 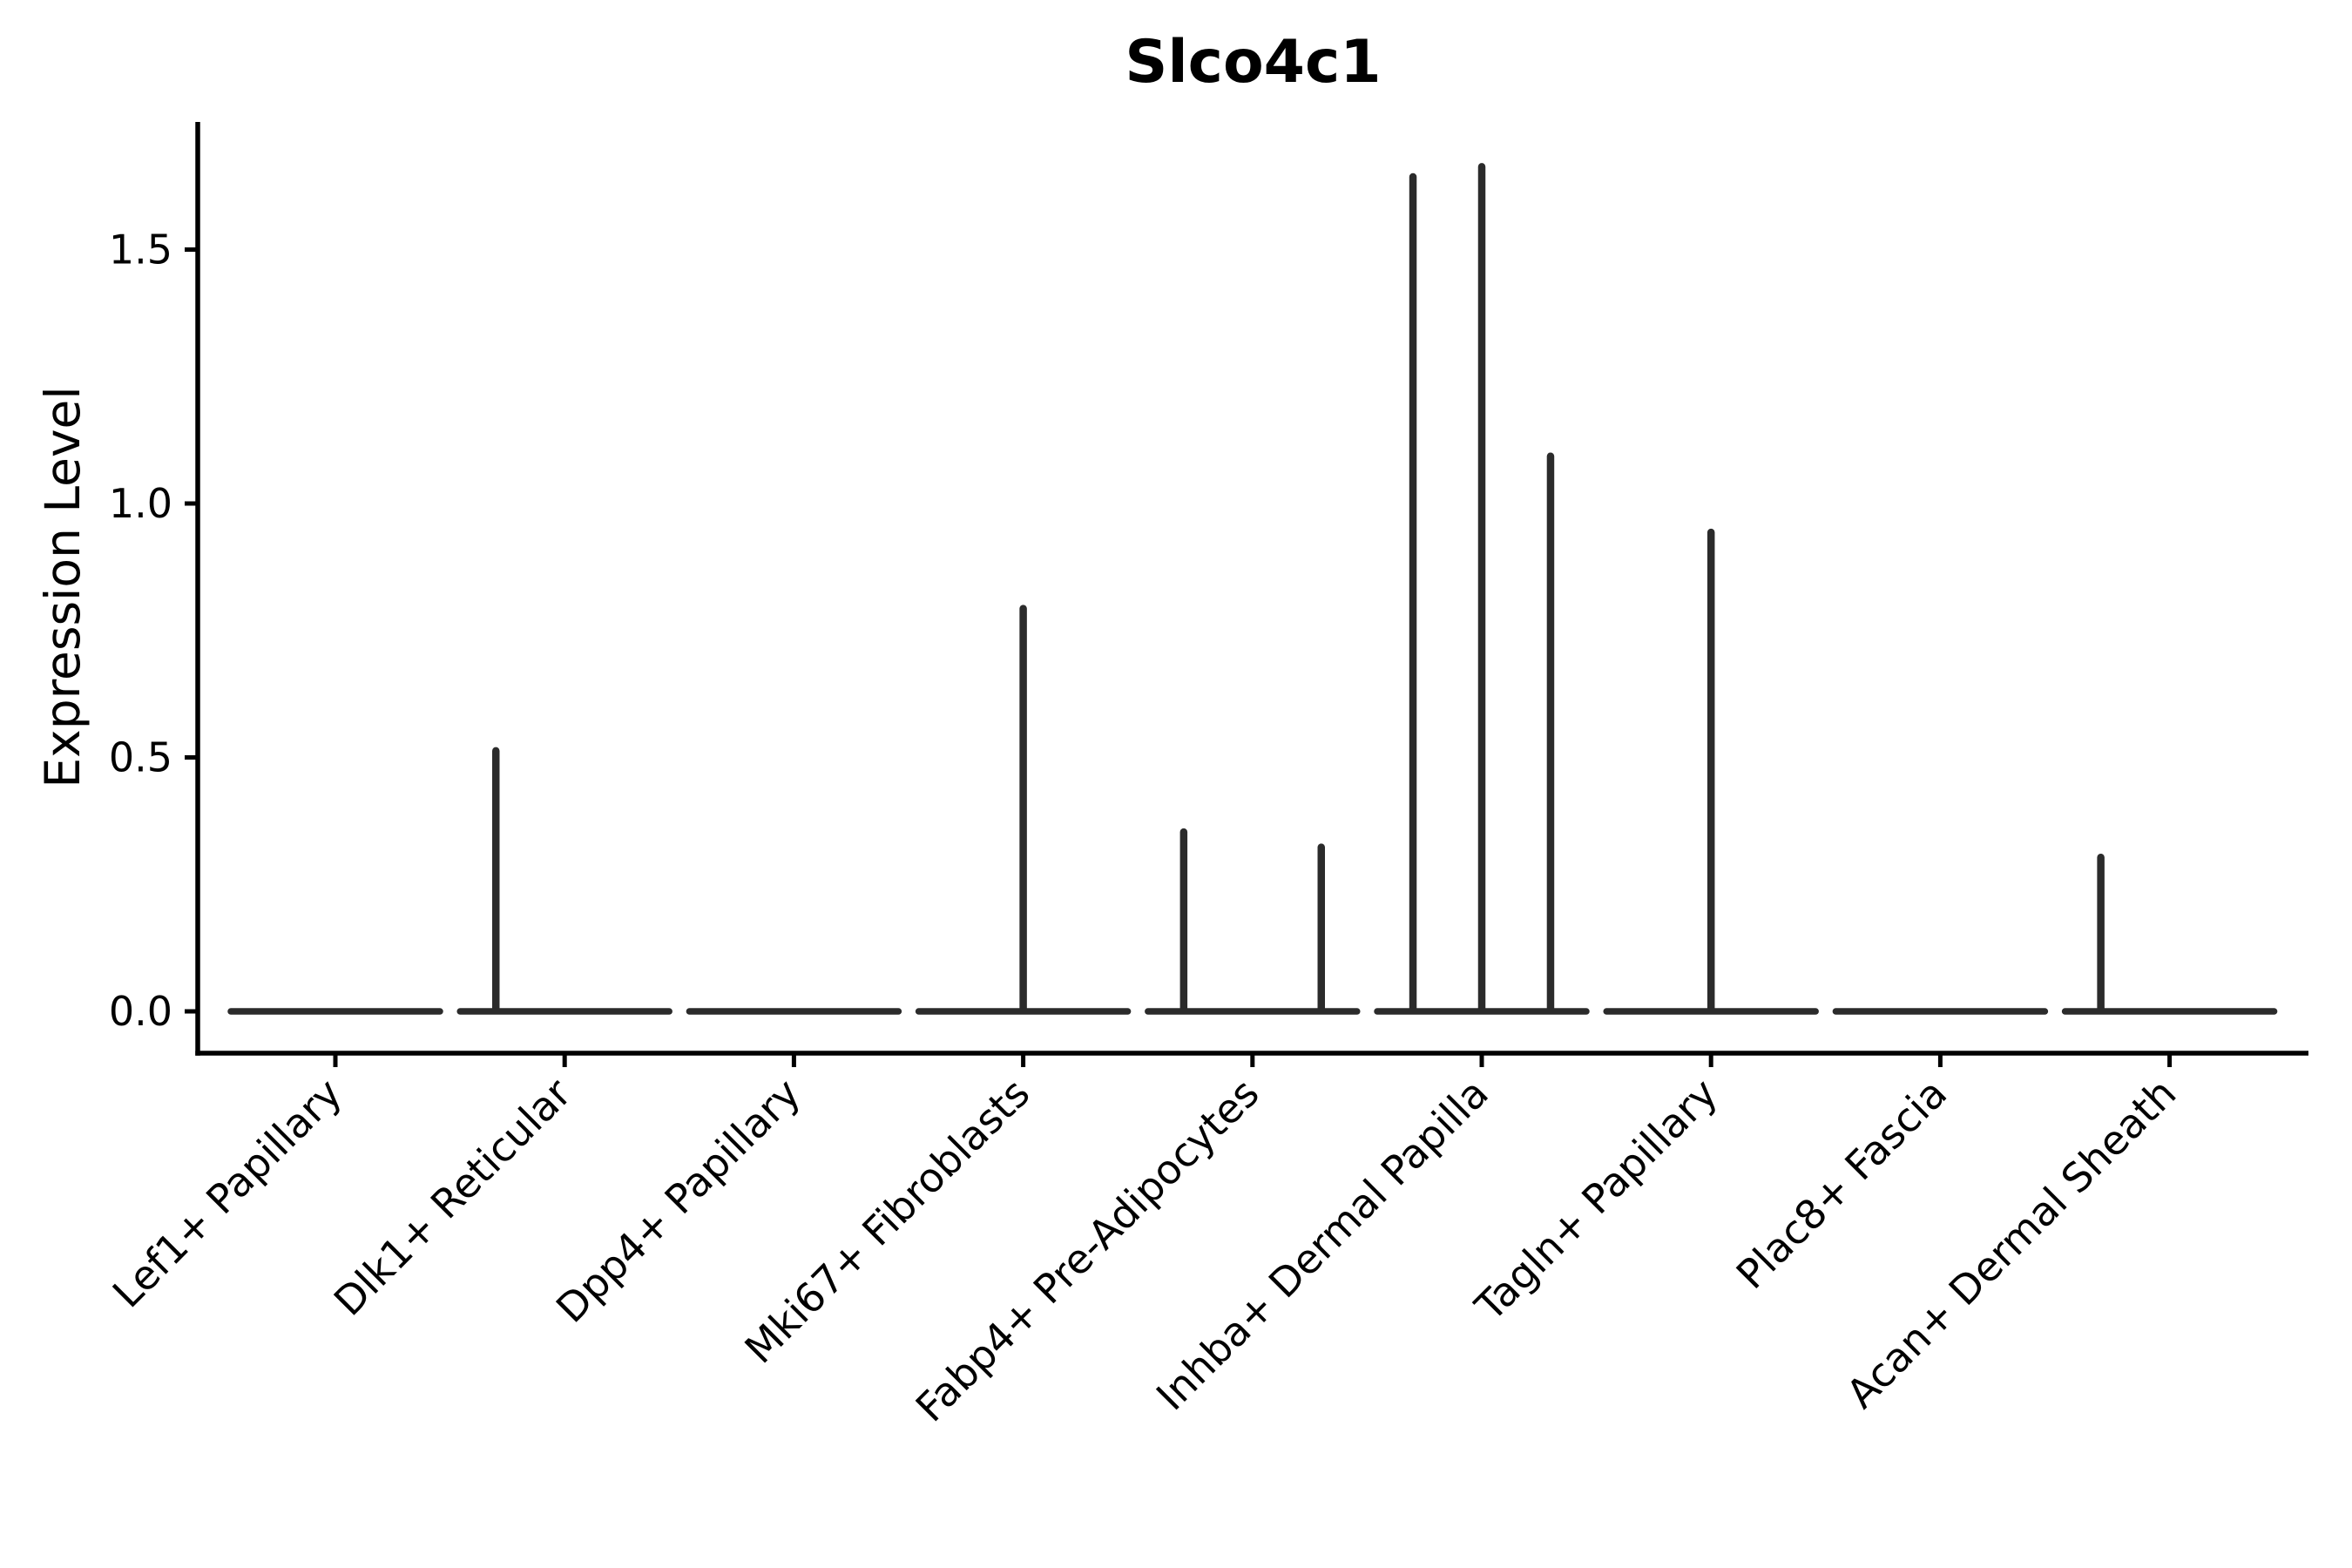 I want to click on y-tick-label: 0.0, so click(x=140, y=1012).